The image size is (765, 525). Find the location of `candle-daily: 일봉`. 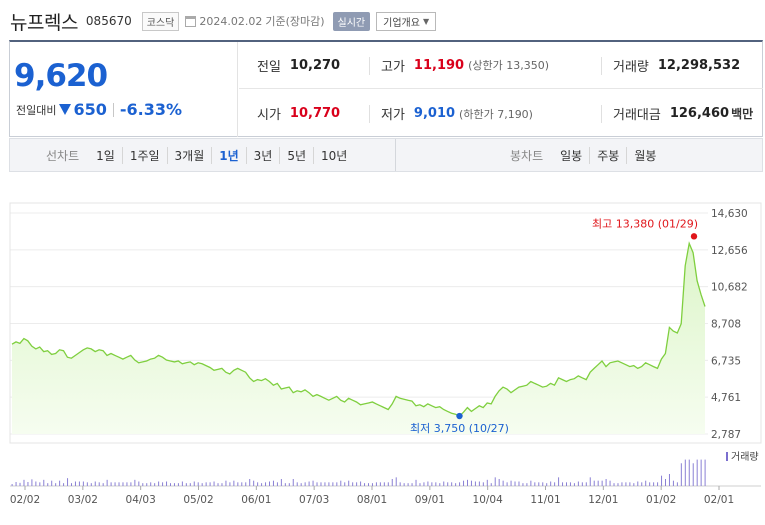

candle-daily: 일봉 is located at coordinates (571, 155).